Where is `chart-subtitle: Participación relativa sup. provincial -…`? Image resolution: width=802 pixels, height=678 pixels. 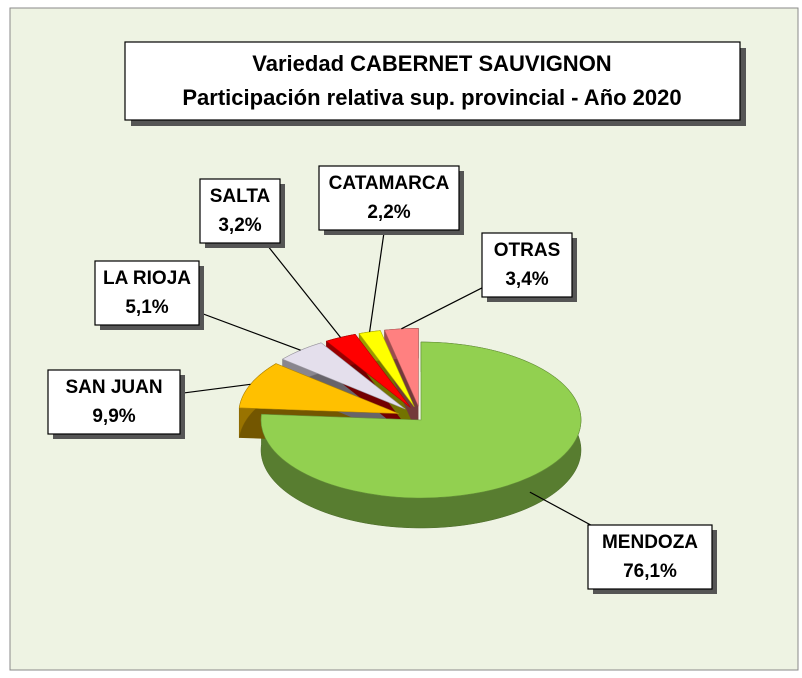
chart-subtitle: Participación relativa sup. provincial -… is located at coordinates (431, 97).